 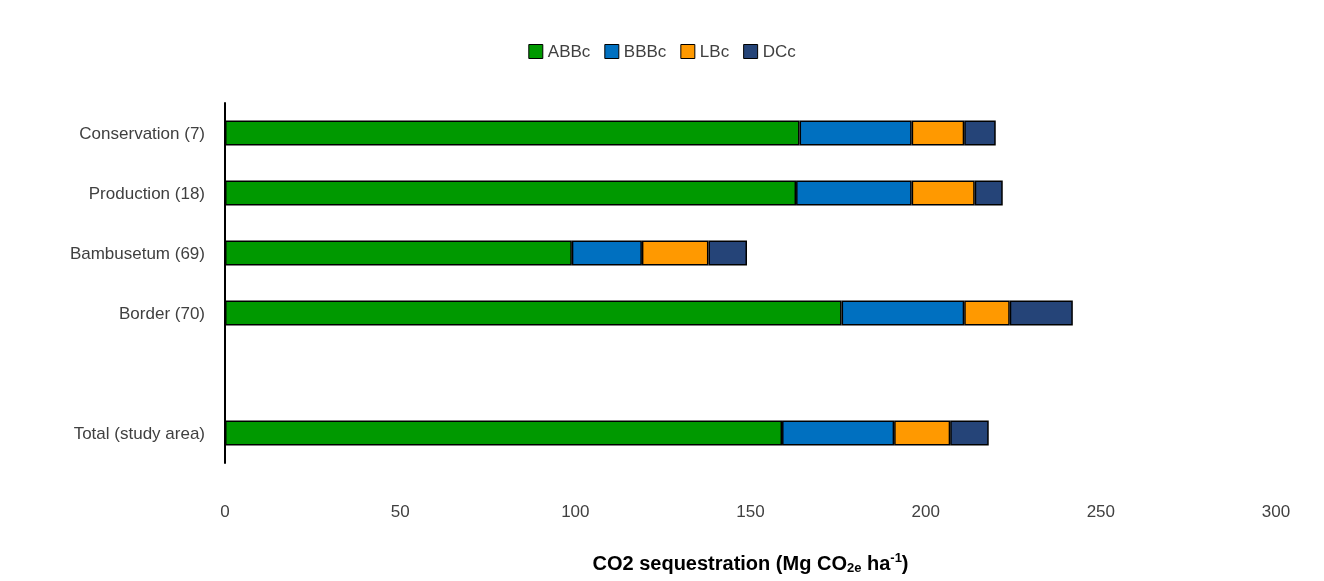 What do you see at coordinates (1276, 511) in the screenshot?
I see `x-tick-label: 300` at bounding box center [1276, 511].